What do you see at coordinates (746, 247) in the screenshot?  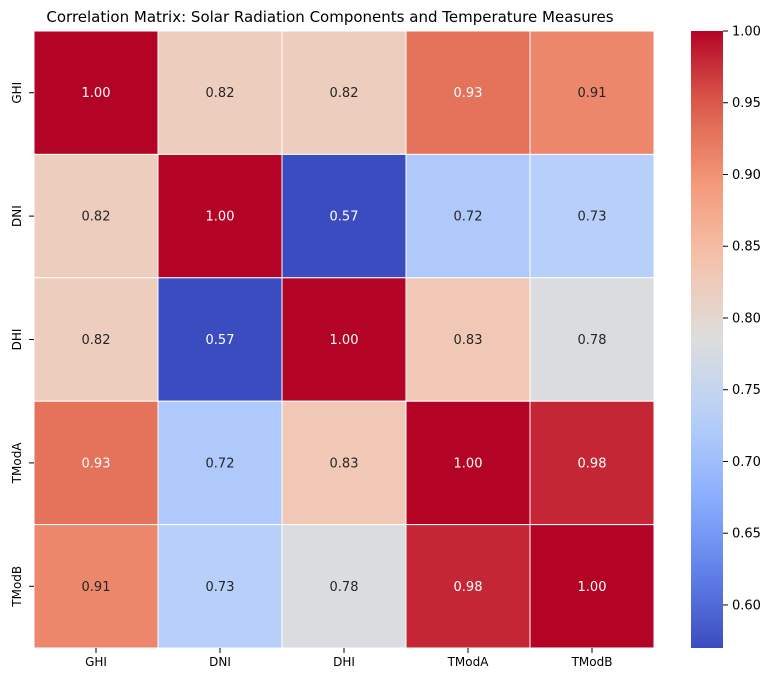 I see `colorbar-tick-label: 0.85` at bounding box center [746, 247].